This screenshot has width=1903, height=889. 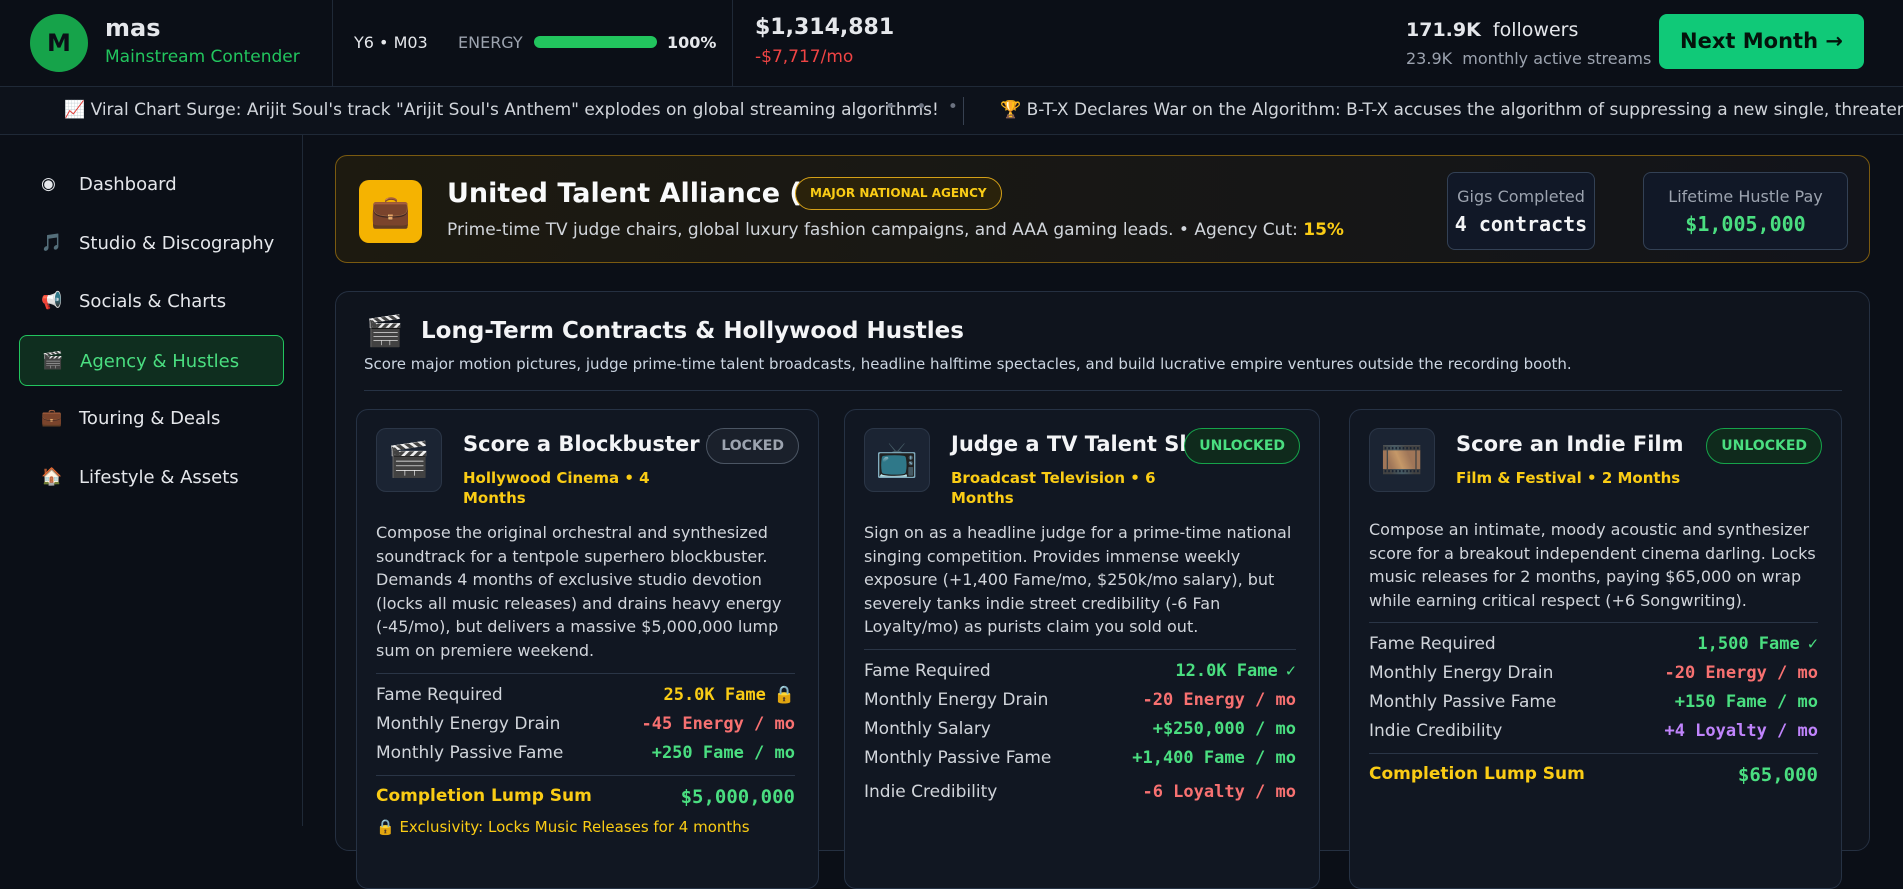 I want to click on streams: 23.9K monthly active streams, so click(x=1528, y=58).